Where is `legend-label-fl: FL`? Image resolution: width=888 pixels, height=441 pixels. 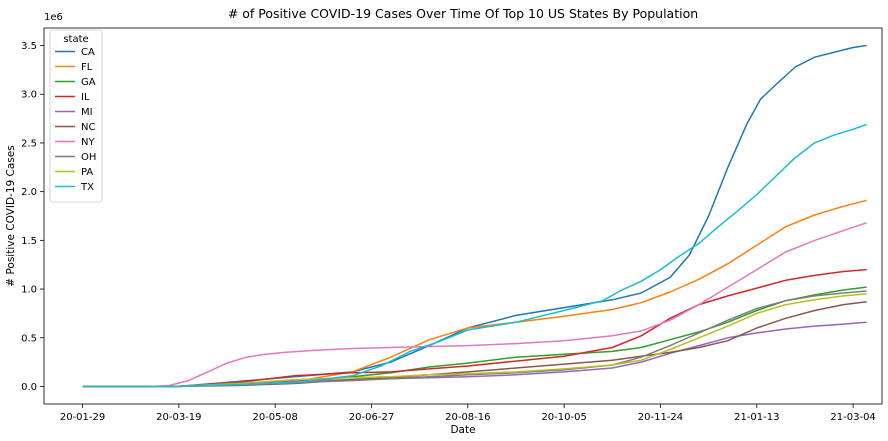
legend-label-fl: FL is located at coordinates (87, 67).